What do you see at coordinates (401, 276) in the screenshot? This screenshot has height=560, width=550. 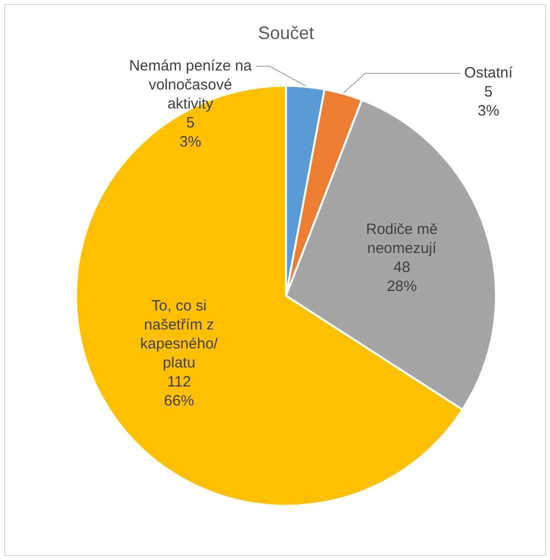 I see `data-label: 48 28%` at bounding box center [401, 276].